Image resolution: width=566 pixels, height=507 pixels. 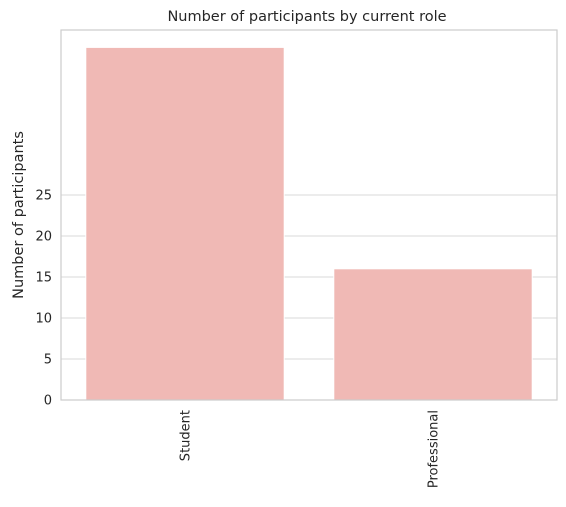 I want to click on x-axis-ticks: Student Professional, so click(x=310, y=449).